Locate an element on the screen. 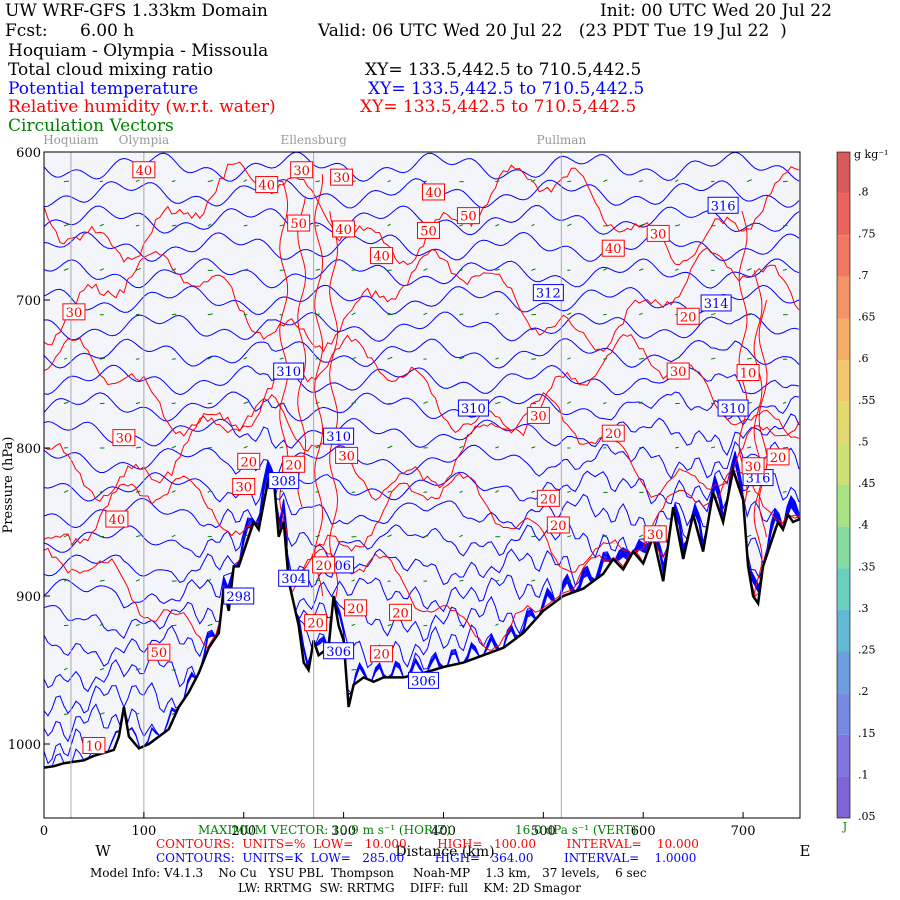 This screenshot has width=900, height=900. theta-label: 312 is located at coordinates (548, 294).